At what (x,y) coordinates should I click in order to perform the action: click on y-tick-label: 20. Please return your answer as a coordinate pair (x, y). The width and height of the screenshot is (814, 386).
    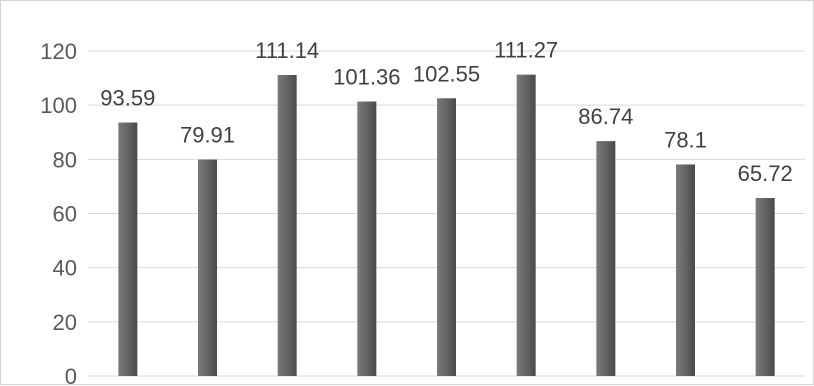
    Looking at the image, I should click on (65, 322).